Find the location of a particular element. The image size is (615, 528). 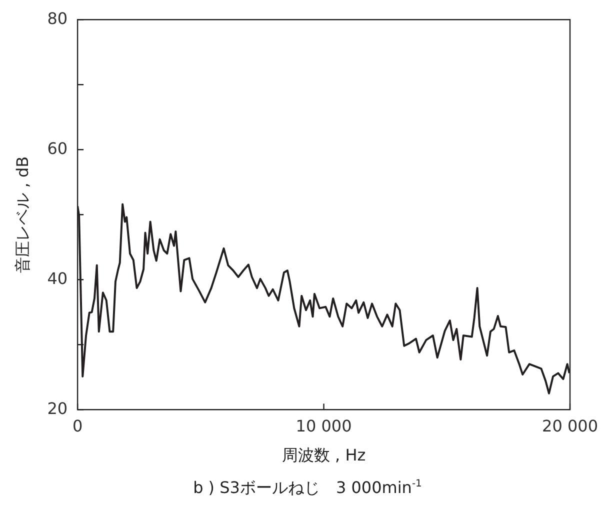

x-tick-label: 10 000 is located at coordinates (324, 426).